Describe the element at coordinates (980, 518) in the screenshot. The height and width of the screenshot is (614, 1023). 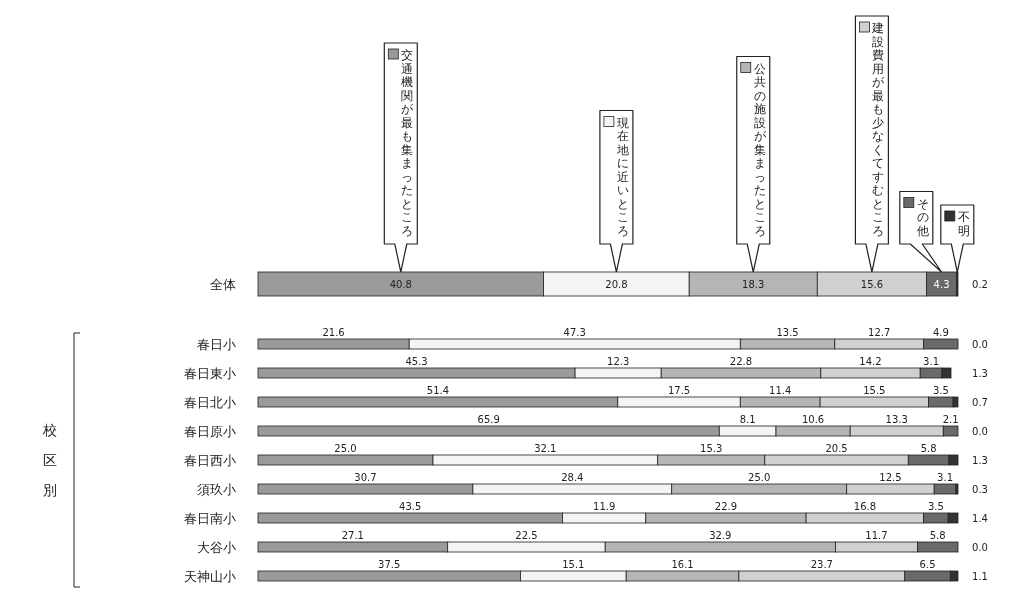
I see `data-label: 1.4` at that location.